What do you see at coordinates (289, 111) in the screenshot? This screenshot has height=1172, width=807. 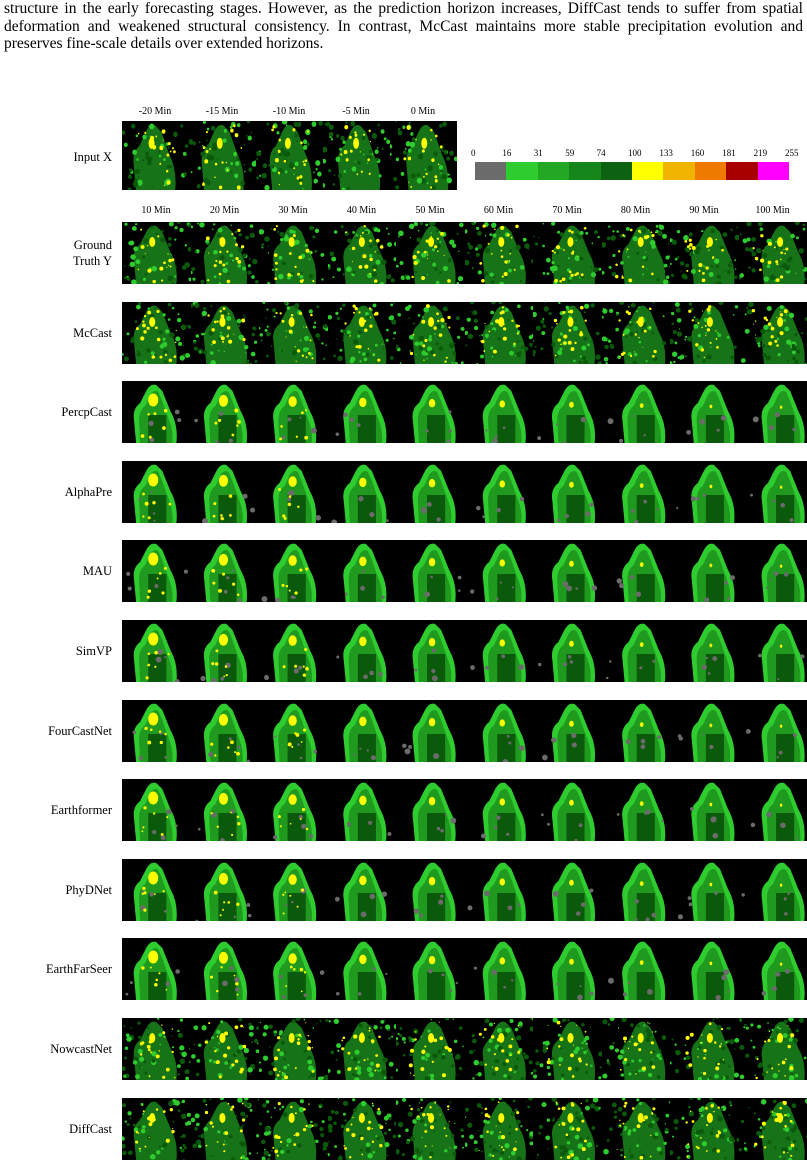 I see `input-time-label: -10 Min` at bounding box center [289, 111].